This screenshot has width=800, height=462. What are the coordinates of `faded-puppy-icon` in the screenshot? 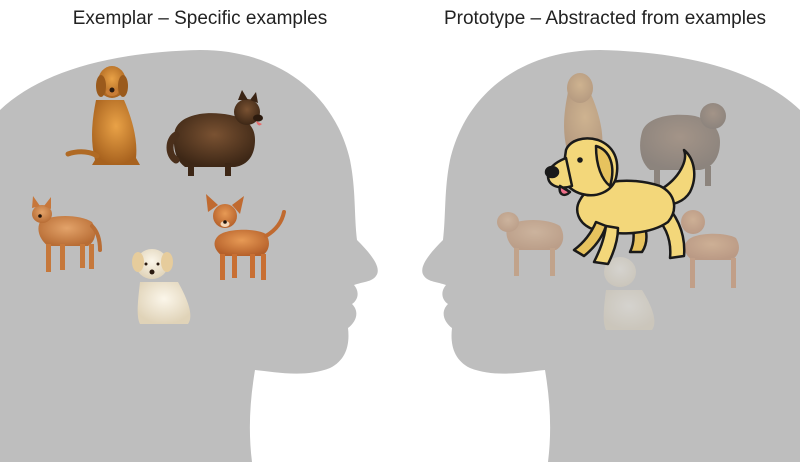 It's located at (629, 293).